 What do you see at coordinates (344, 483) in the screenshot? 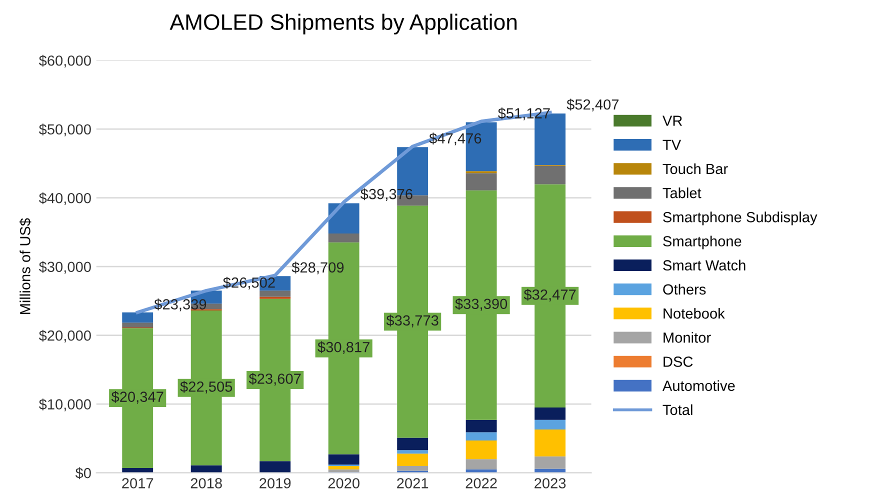
I see `x-tick-label: 2020` at bounding box center [344, 483].